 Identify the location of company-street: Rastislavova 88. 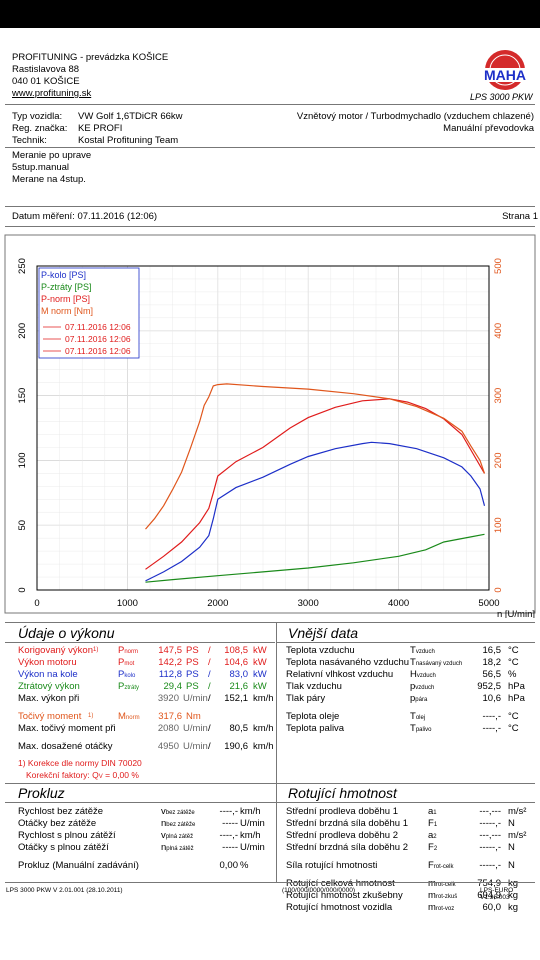
(46, 69).